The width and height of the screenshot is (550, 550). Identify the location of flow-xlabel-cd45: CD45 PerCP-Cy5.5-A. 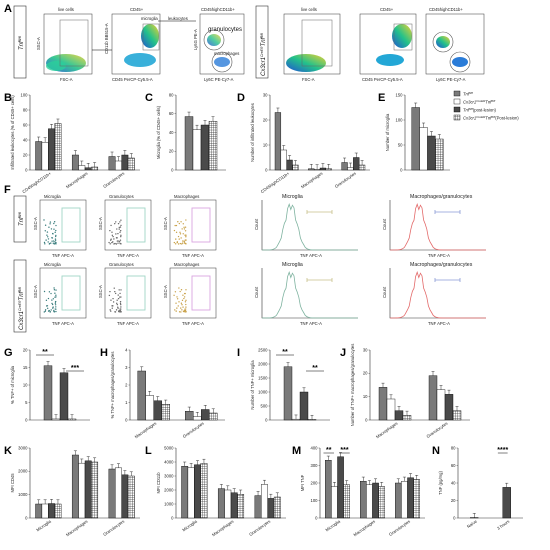
(132, 79).